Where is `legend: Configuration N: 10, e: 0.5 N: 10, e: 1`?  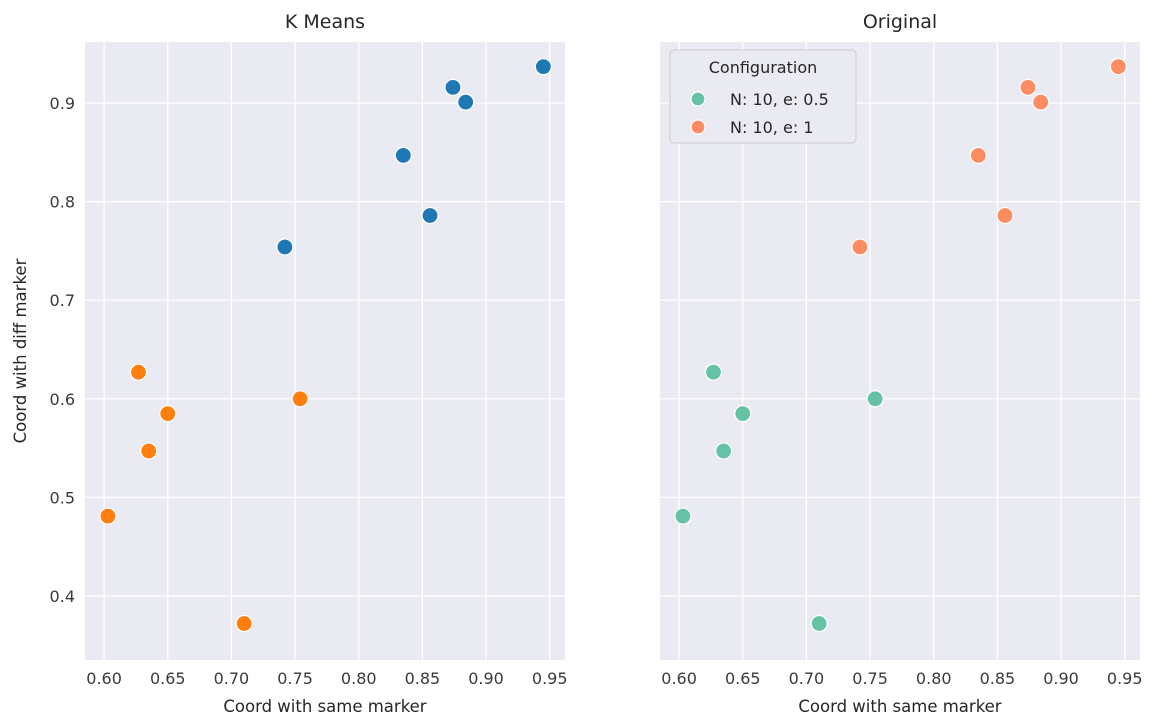 legend: Configuration N: 10, e: 0.5 N: 10, e: 1 is located at coordinates (763, 96).